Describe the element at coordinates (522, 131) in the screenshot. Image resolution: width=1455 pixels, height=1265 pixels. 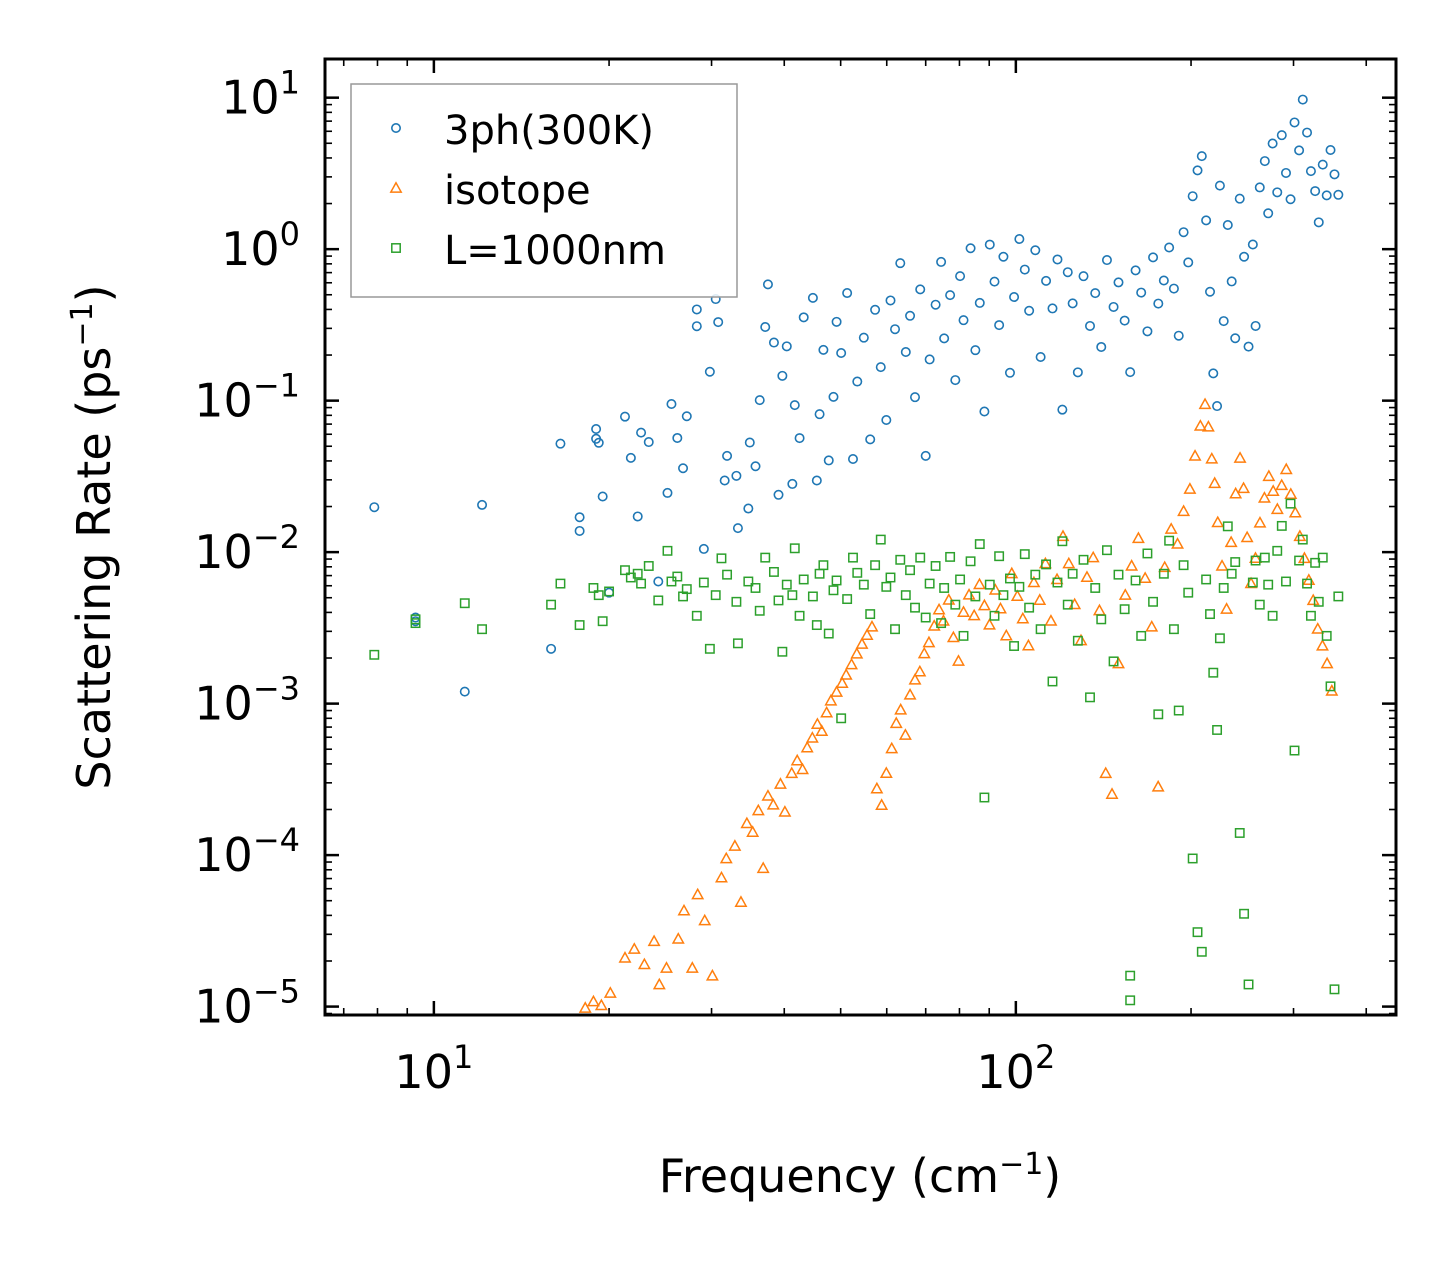
I see `legend-item: 3ph(300K)` at that location.